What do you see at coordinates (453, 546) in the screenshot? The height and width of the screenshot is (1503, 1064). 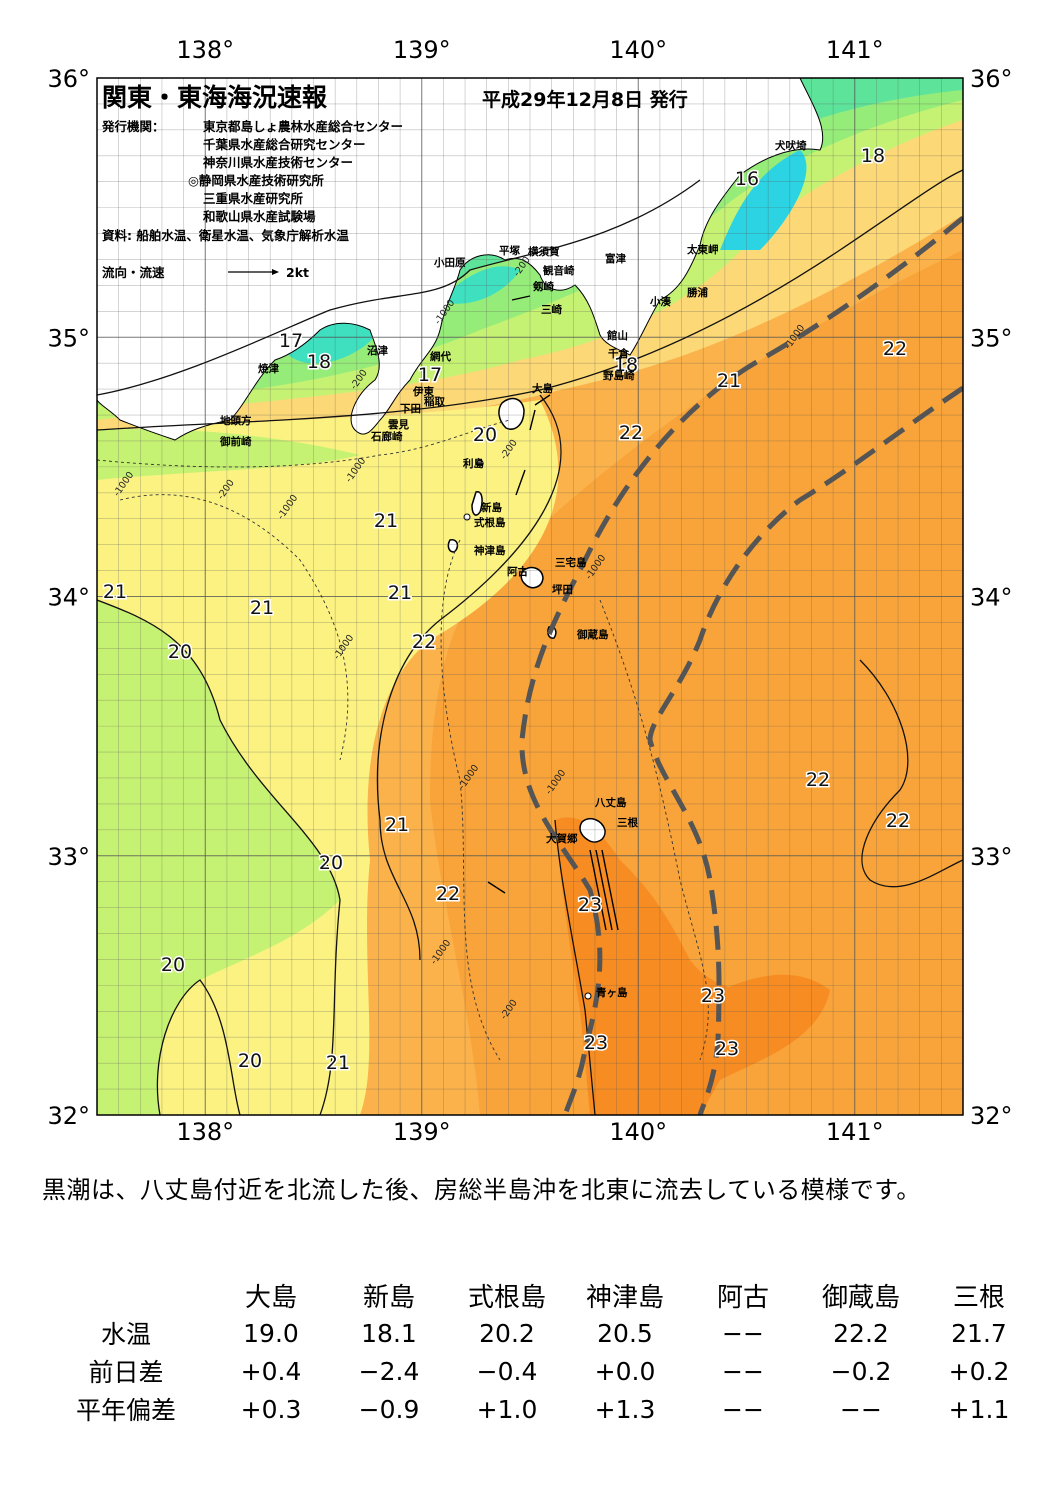 I see `island-kozushima` at bounding box center [453, 546].